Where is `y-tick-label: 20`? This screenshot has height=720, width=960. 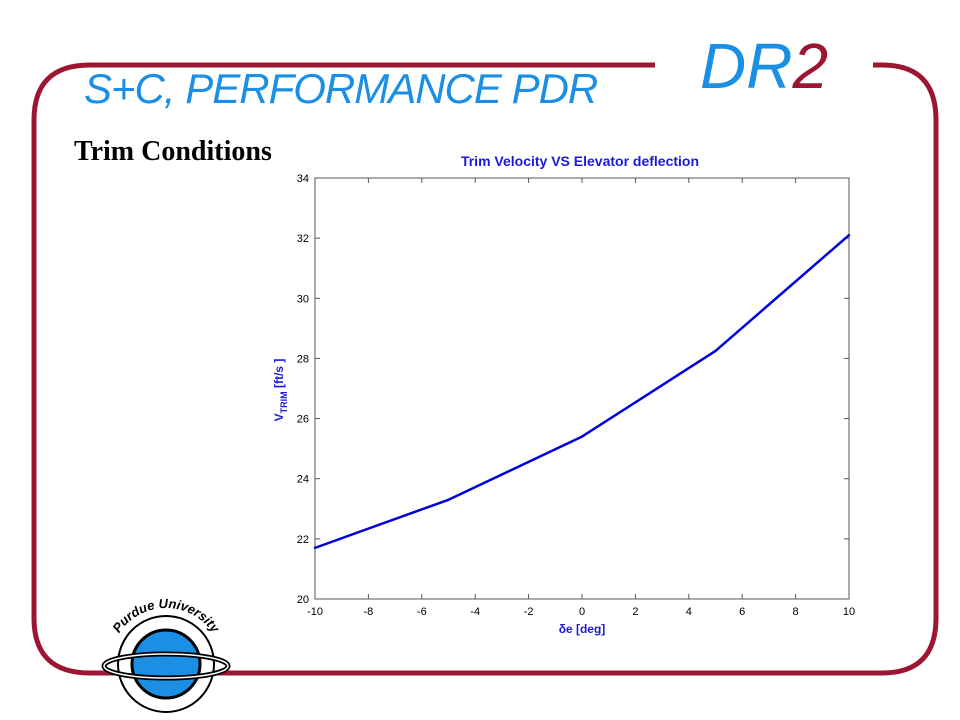
y-tick-label: 20 is located at coordinates (303, 600).